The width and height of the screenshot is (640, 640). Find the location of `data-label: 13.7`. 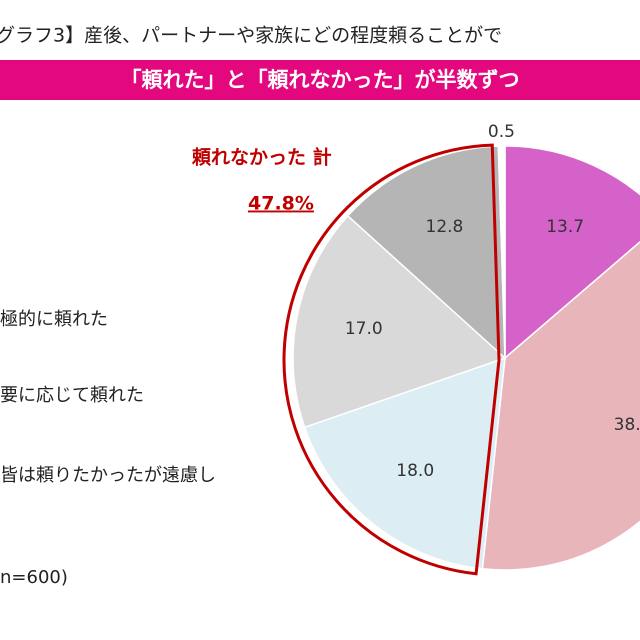

data-label: 13.7 is located at coordinates (565, 227).